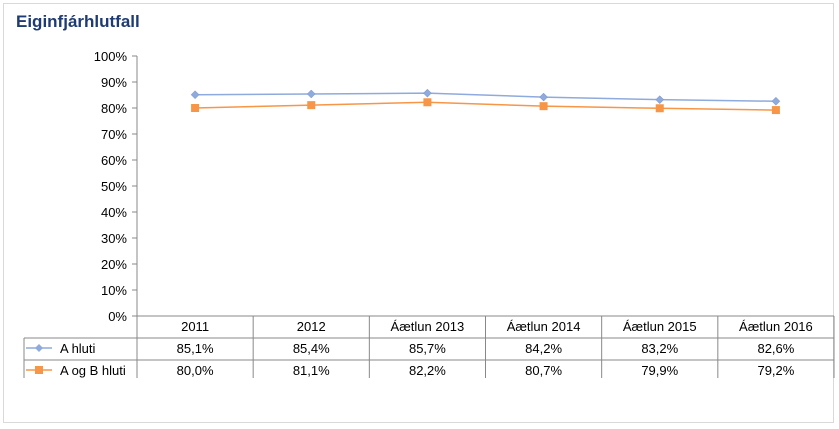 The width and height of the screenshot is (839, 429). I want to click on y-tick-label: 40%, so click(114, 212).